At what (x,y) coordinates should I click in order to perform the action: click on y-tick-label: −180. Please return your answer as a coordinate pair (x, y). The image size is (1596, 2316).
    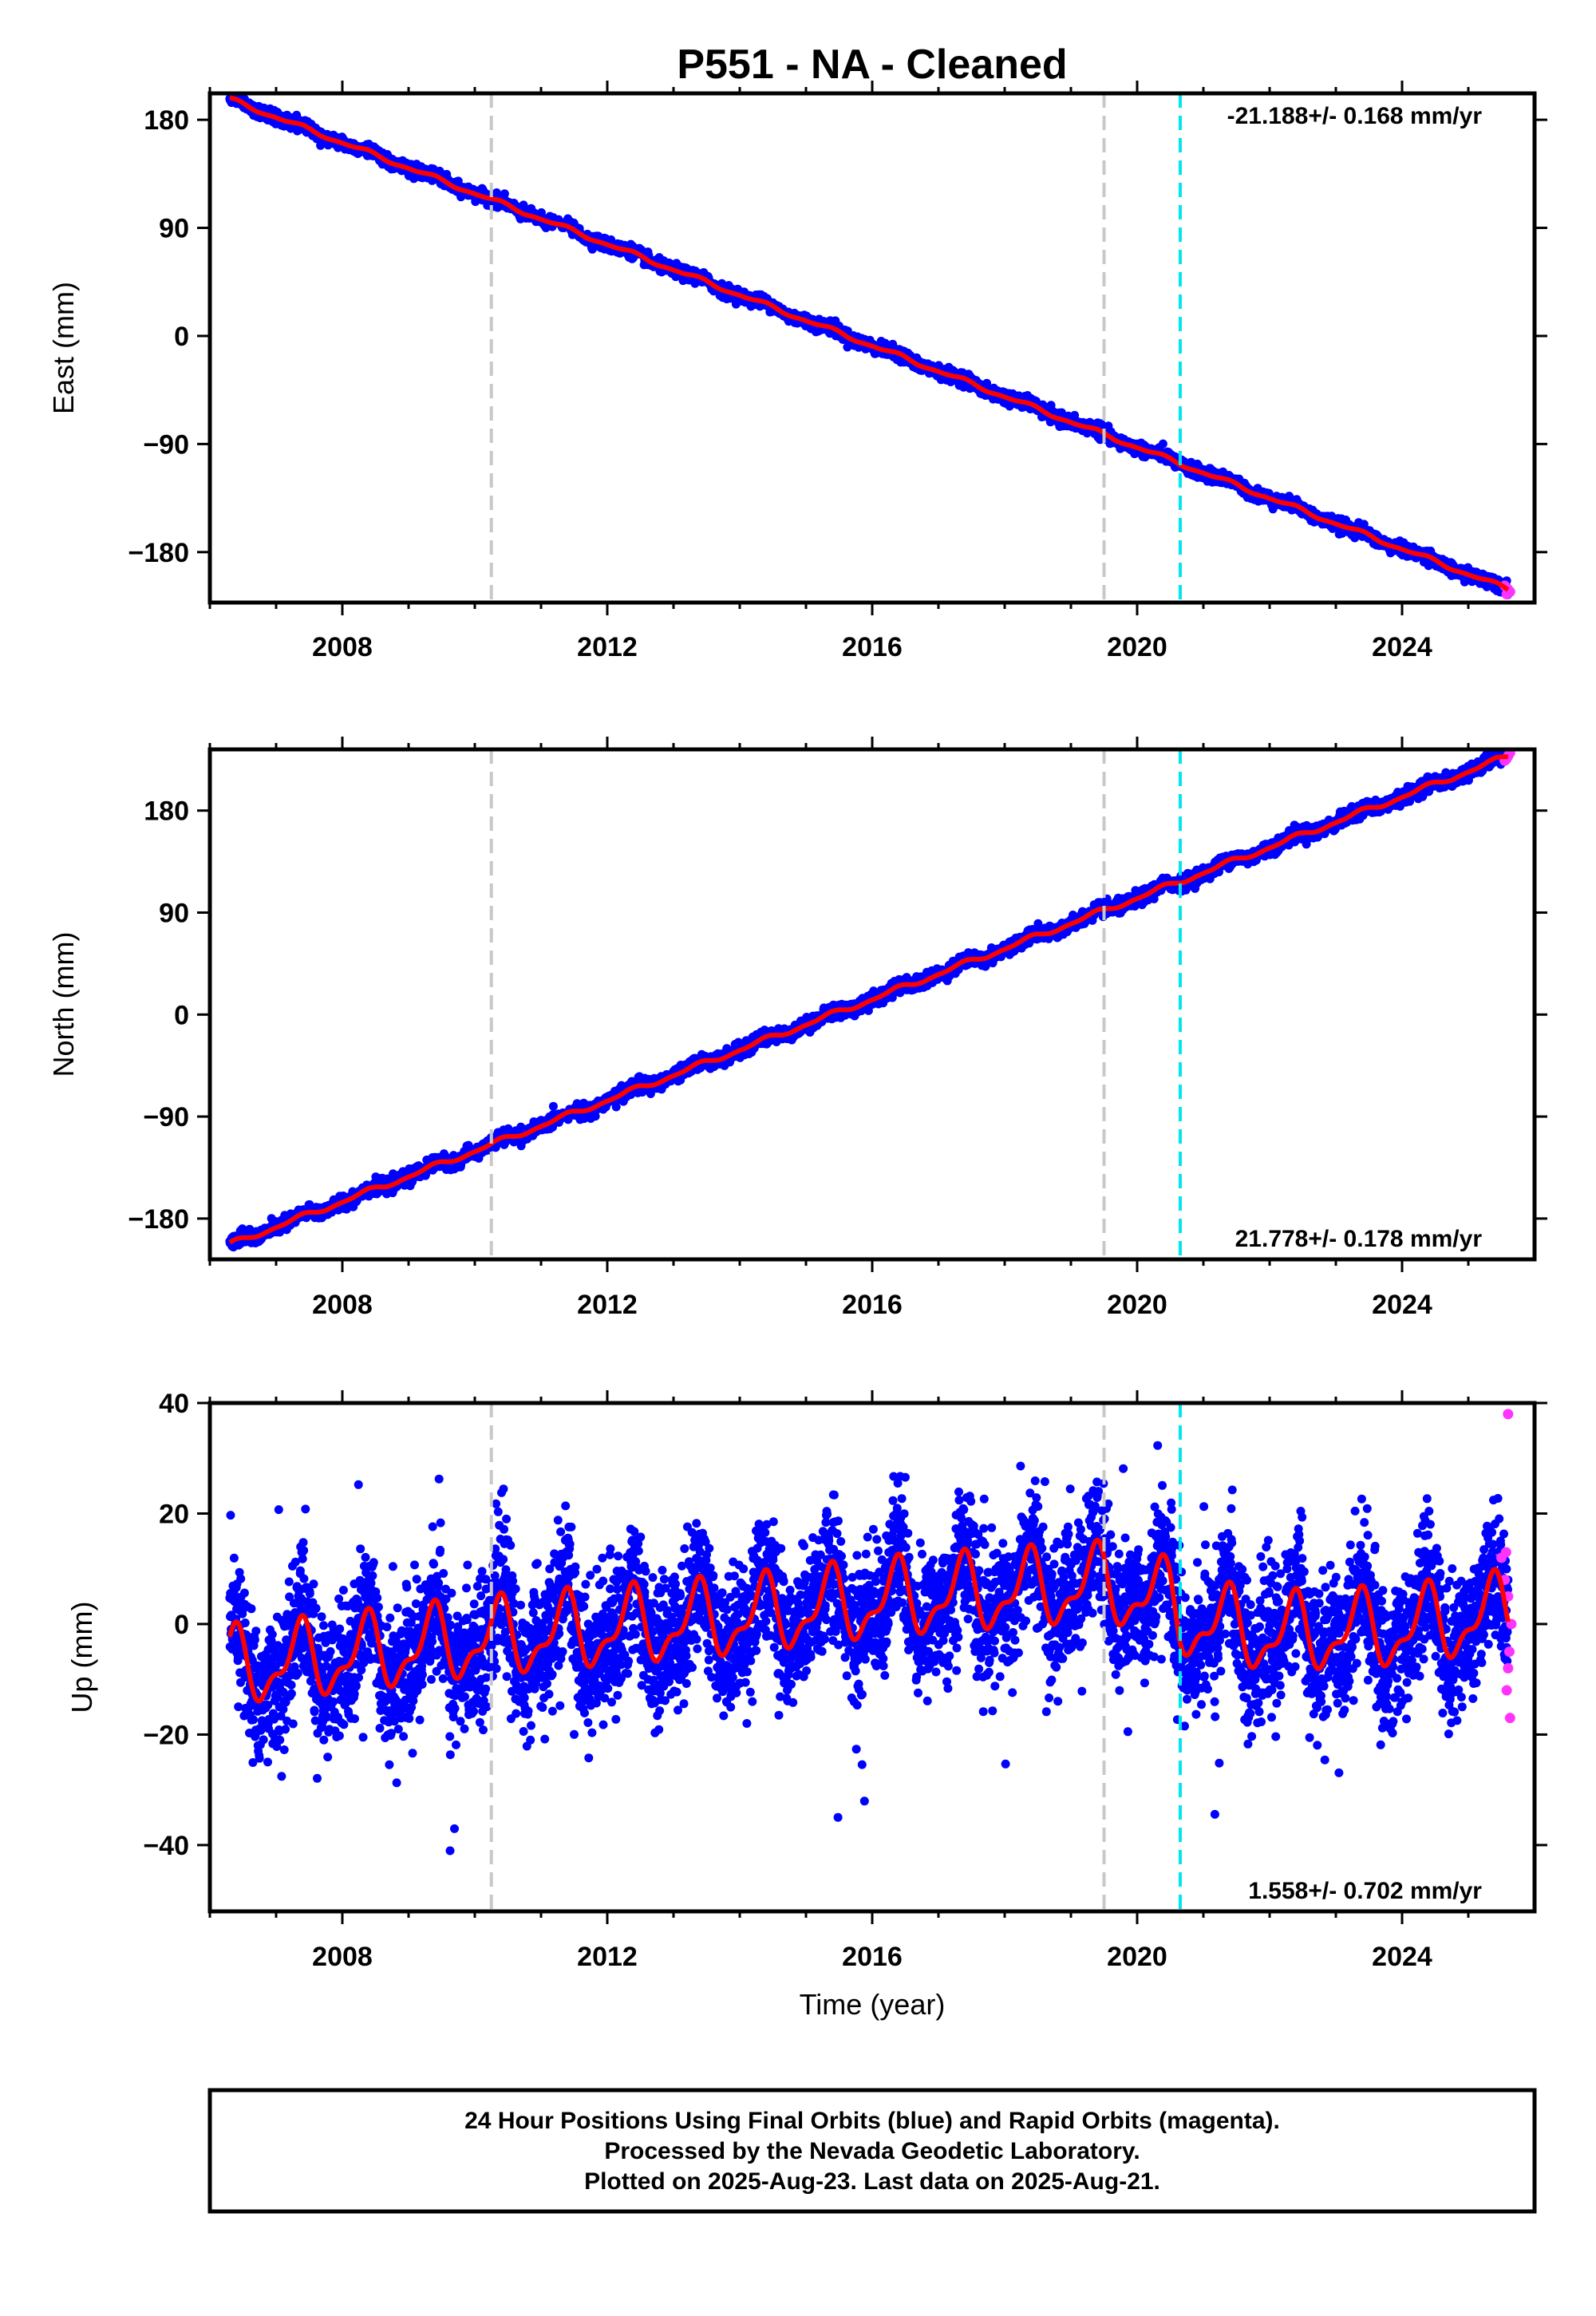
    Looking at the image, I should click on (158, 553).